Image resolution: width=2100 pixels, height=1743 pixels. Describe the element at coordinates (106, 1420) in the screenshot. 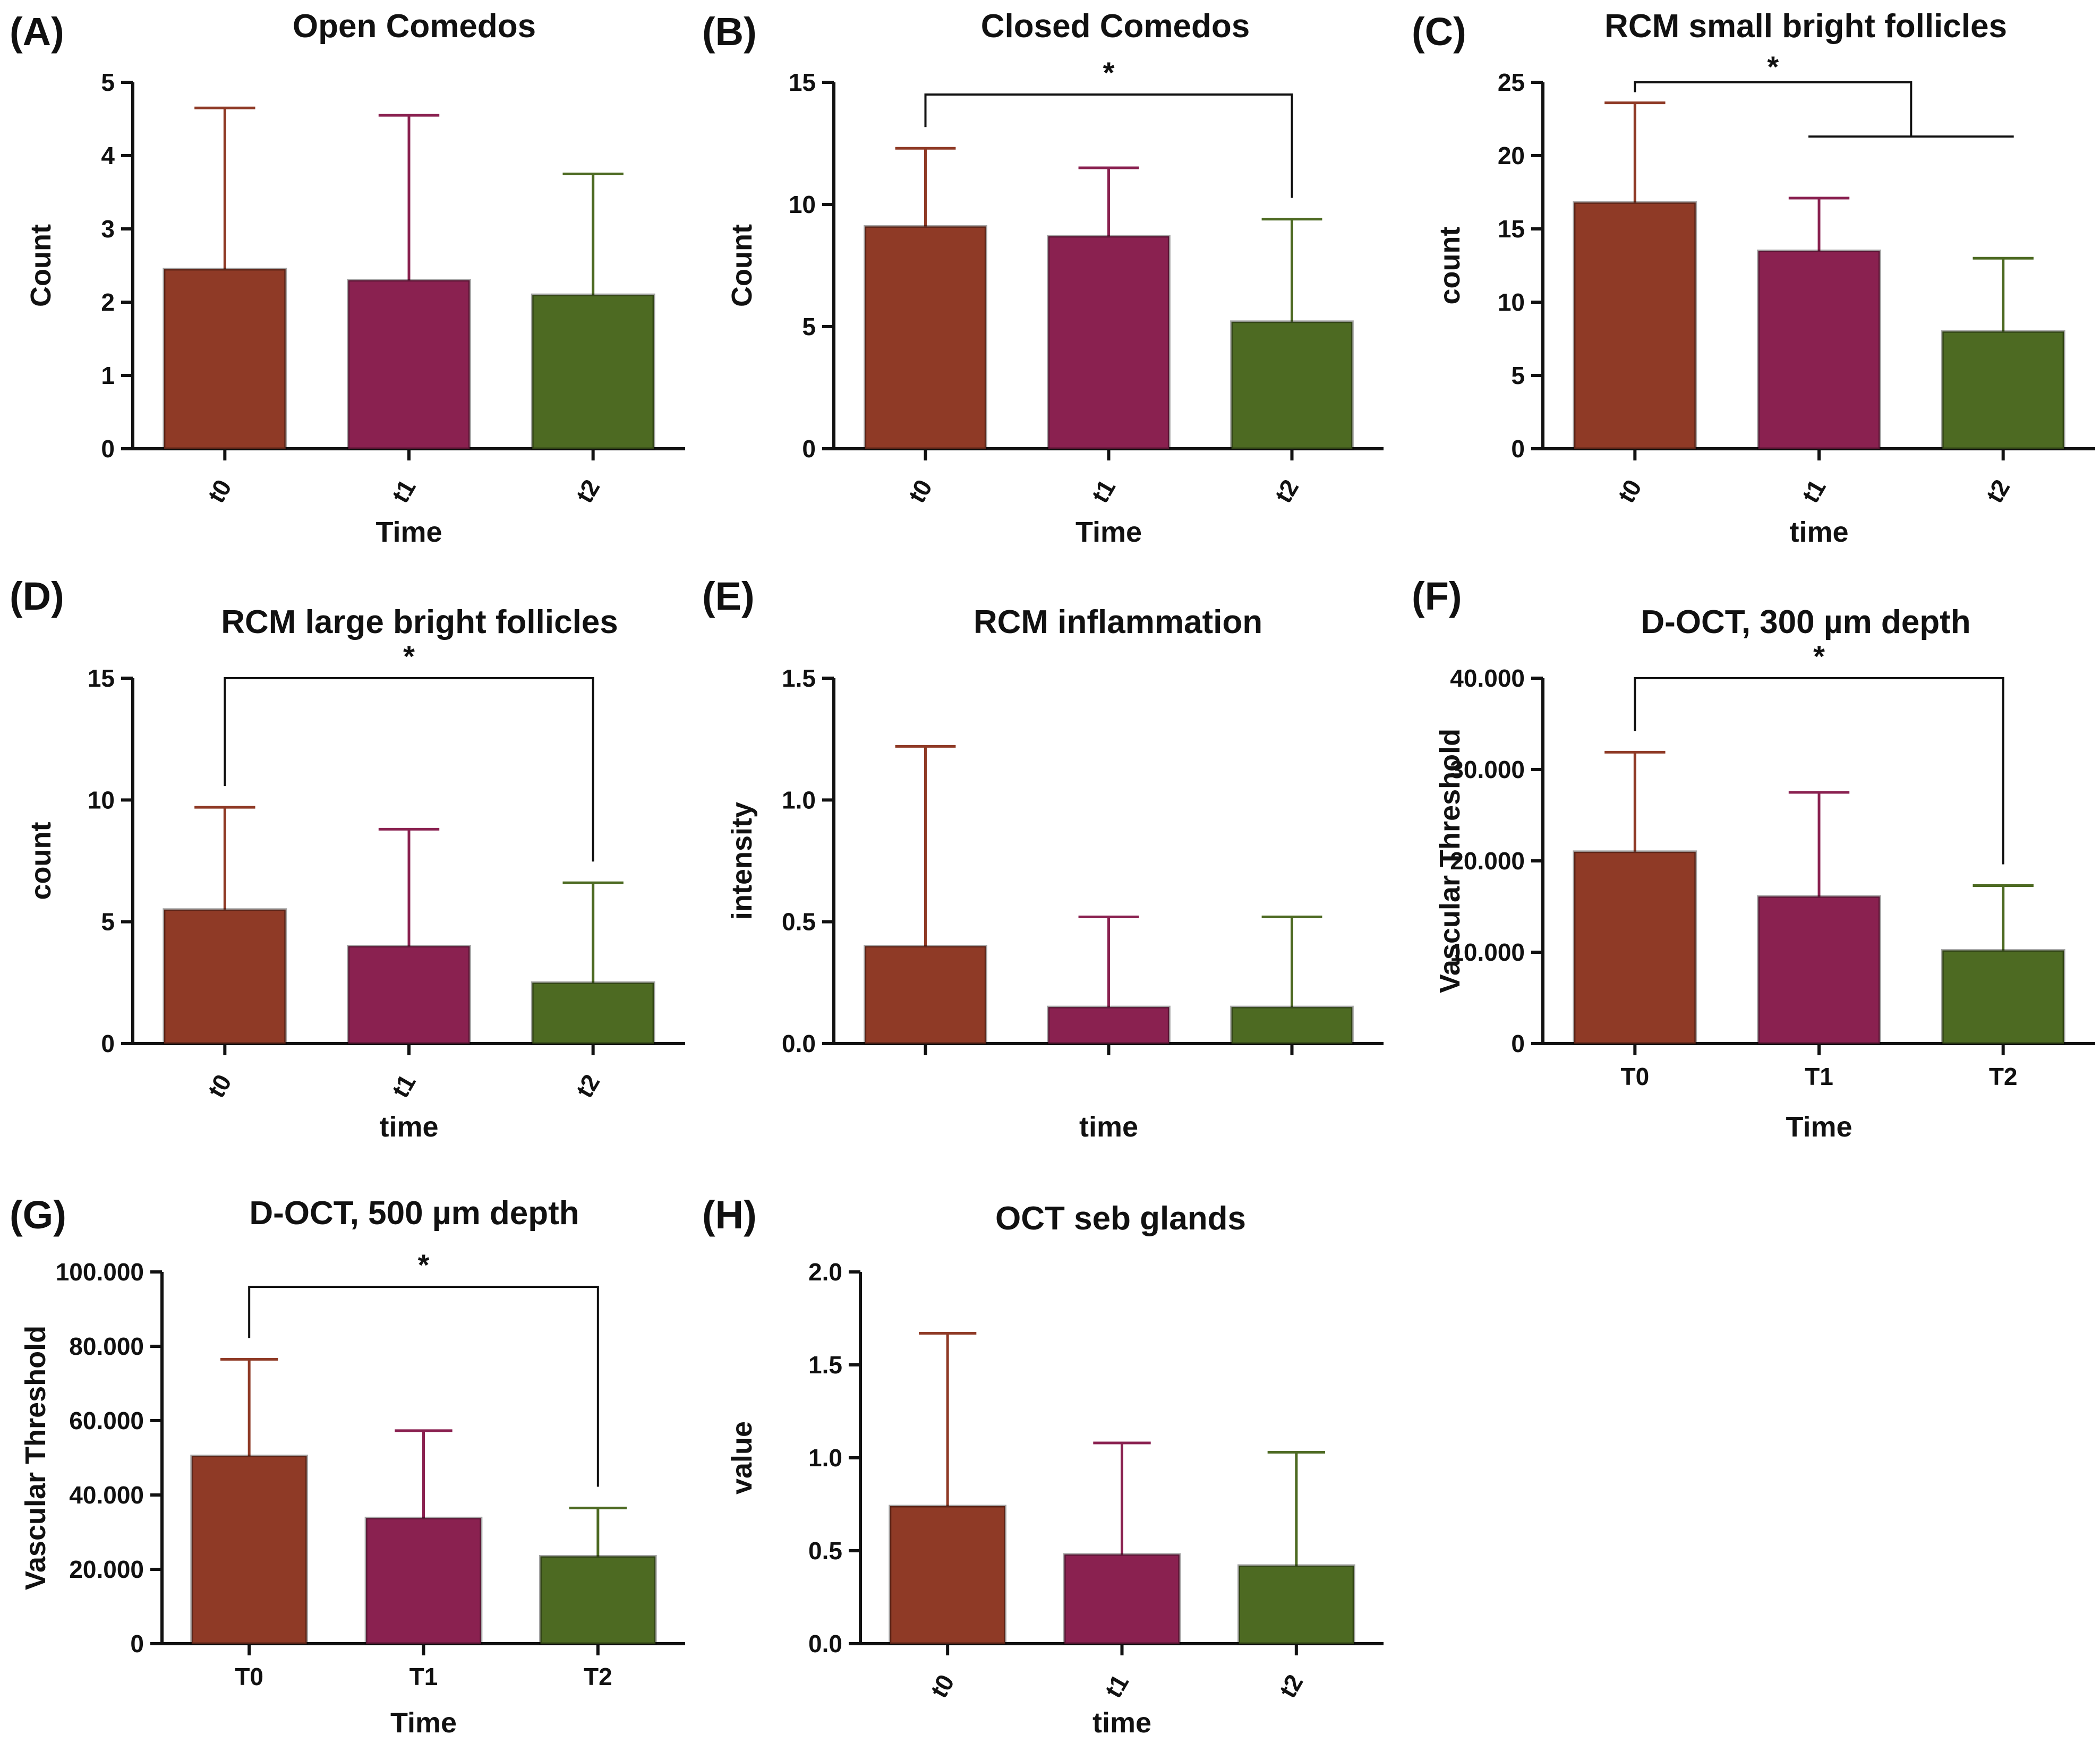

I see `y-tick-label: 60.000` at that location.